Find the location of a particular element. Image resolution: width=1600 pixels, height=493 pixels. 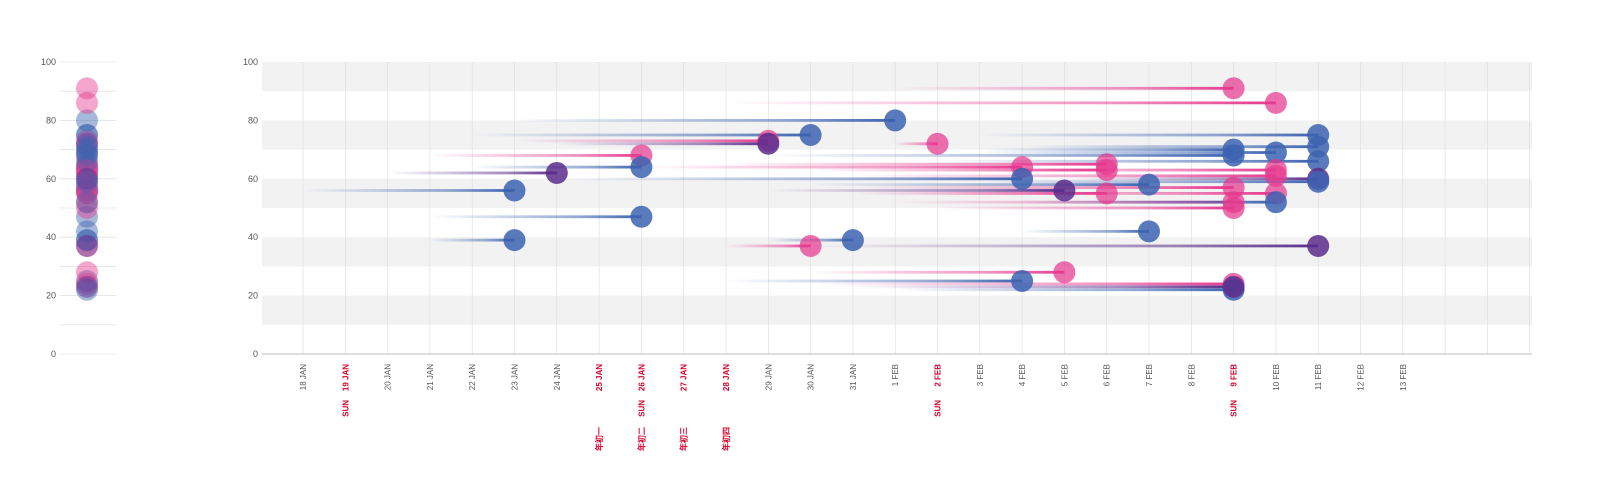

summary-y-tick-label: 40 is located at coordinates (51, 237).